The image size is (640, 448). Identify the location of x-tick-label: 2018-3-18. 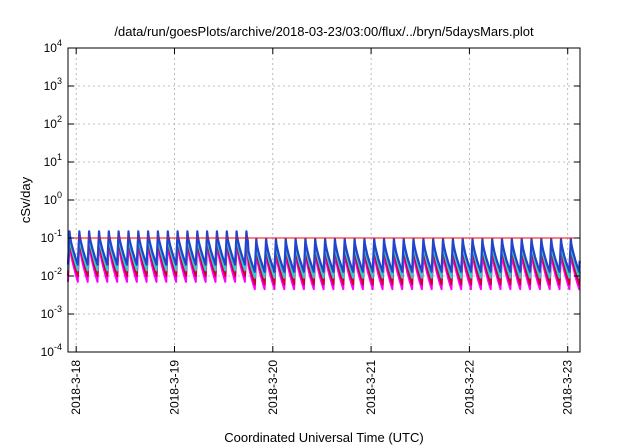
(76, 387).